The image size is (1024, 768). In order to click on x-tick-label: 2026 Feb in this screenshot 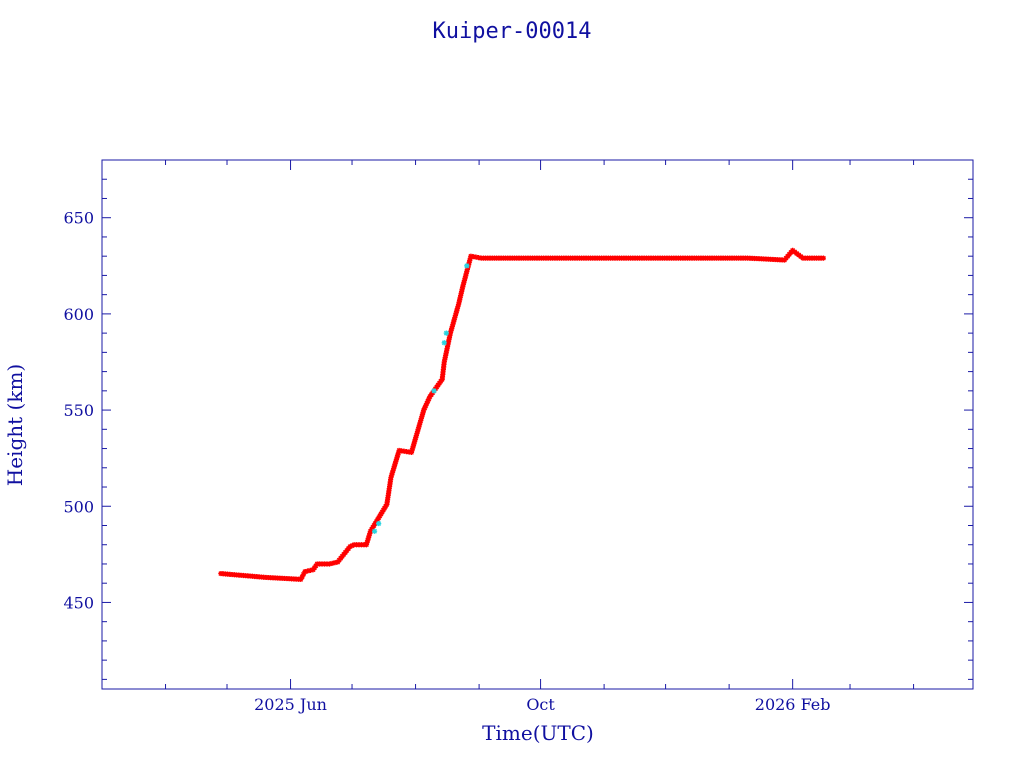, I will do `click(793, 704)`.